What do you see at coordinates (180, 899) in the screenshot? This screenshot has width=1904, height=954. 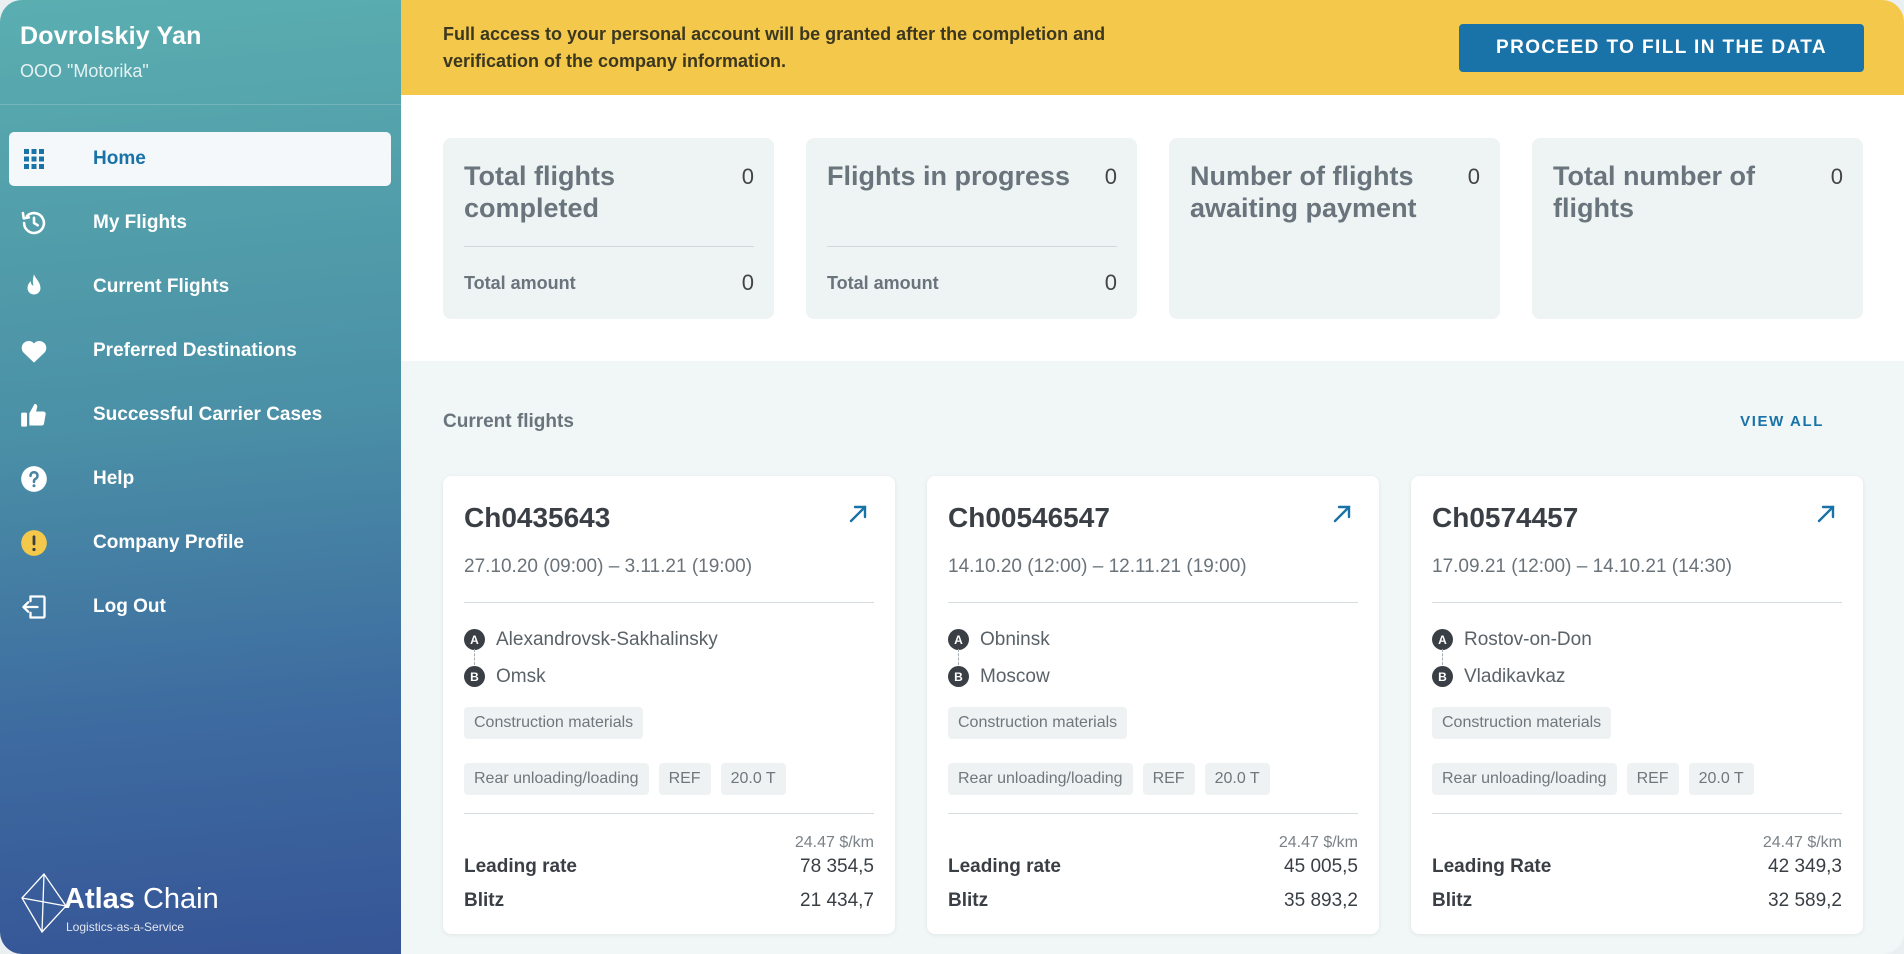 I see `logo-name: Chain` at bounding box center [180, 899].